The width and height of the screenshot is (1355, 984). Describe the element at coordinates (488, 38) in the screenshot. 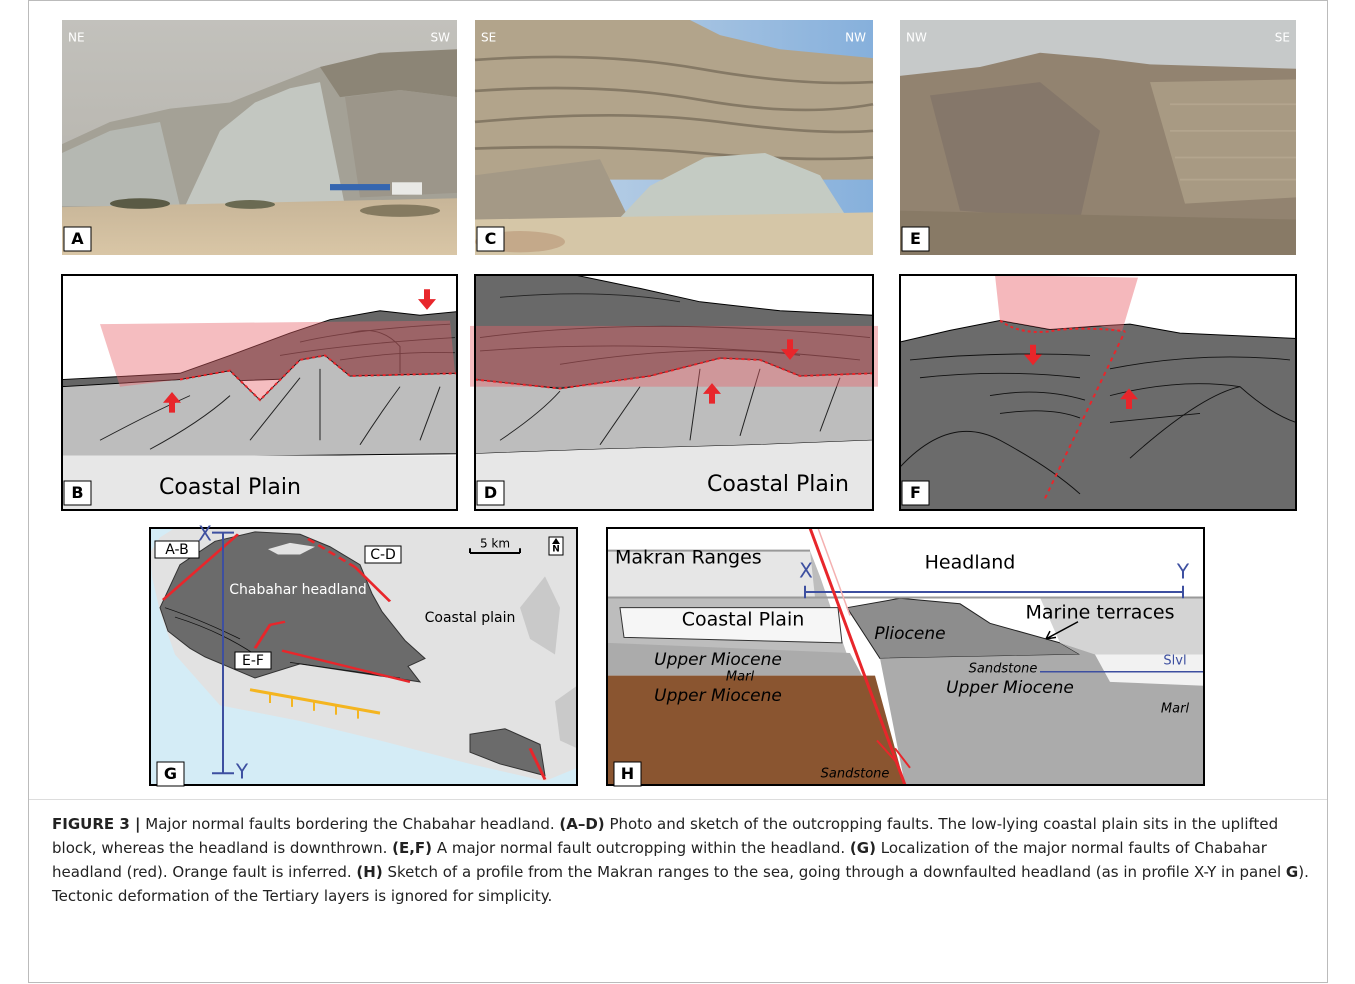

I see `direction-label: SE` at that location.